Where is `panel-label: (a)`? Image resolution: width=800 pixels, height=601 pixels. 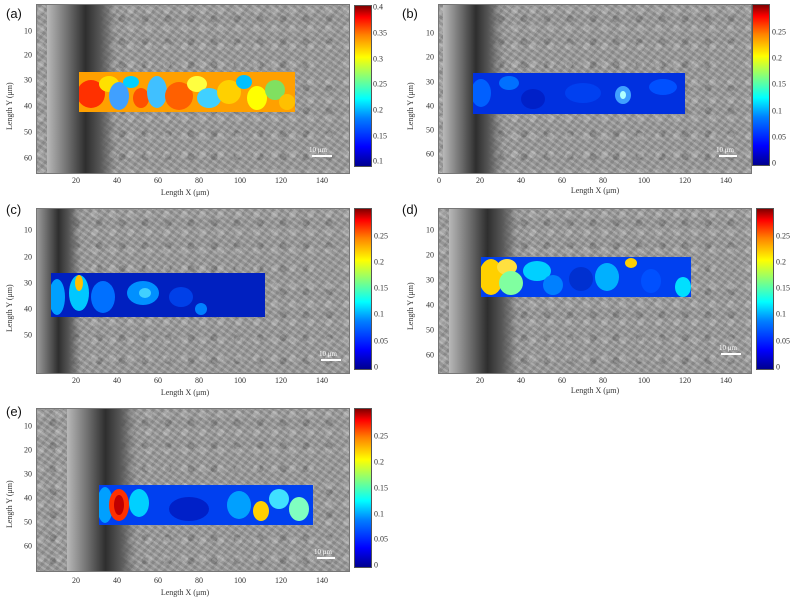
panel-label: (a) is located at coordinates (14, 13).